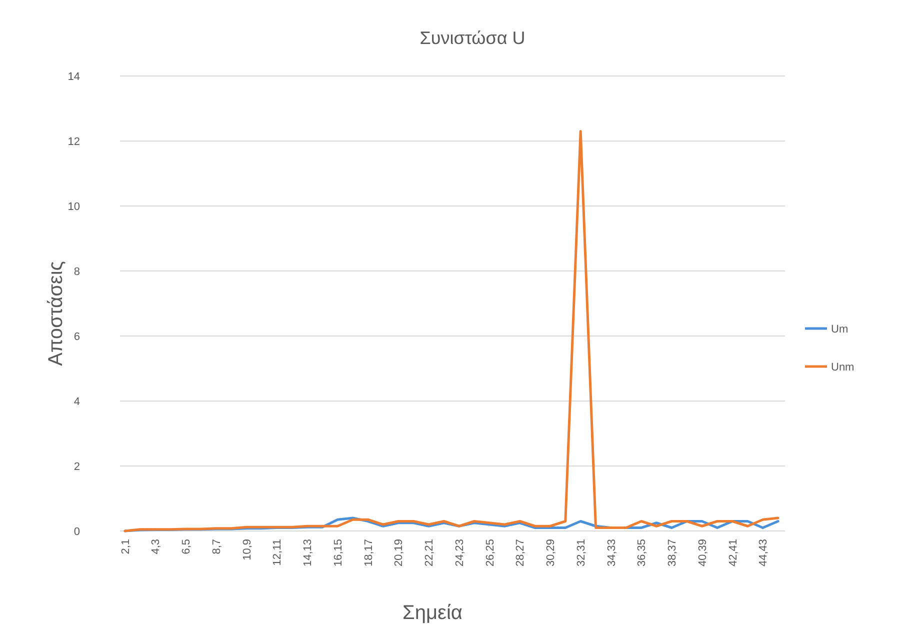 Image resolution: width=913 pixels, height=641 pixels. I want to click on y-tick-label: 6, so click(77, 336).